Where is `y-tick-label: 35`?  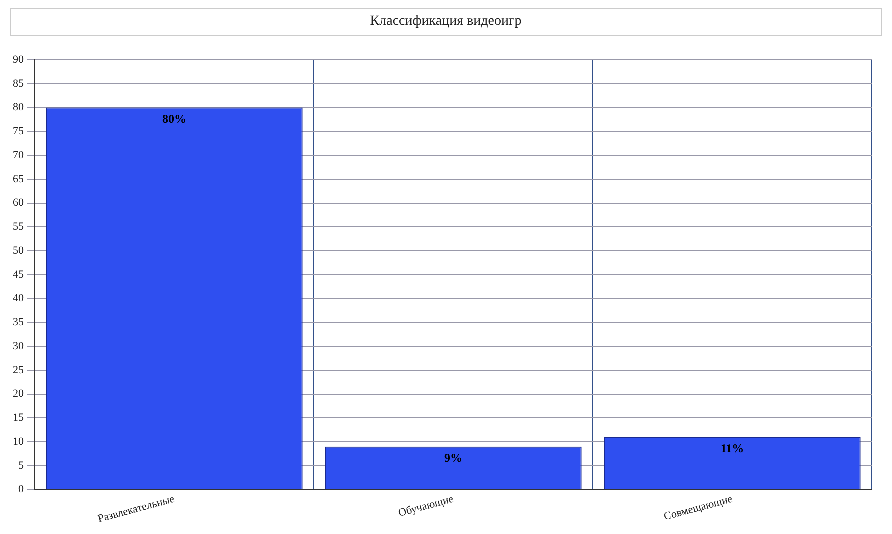
y-tick-label: 35 is located at coordinates (18, 322).